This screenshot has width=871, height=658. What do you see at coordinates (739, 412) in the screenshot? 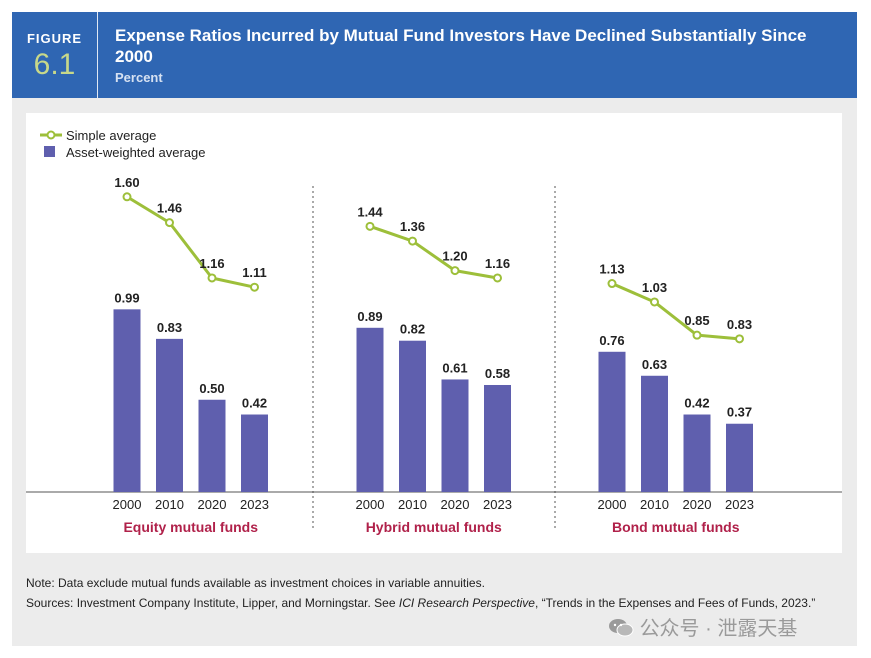
I see `bar-value-label: 0.37` at bounding box center [739, 412].